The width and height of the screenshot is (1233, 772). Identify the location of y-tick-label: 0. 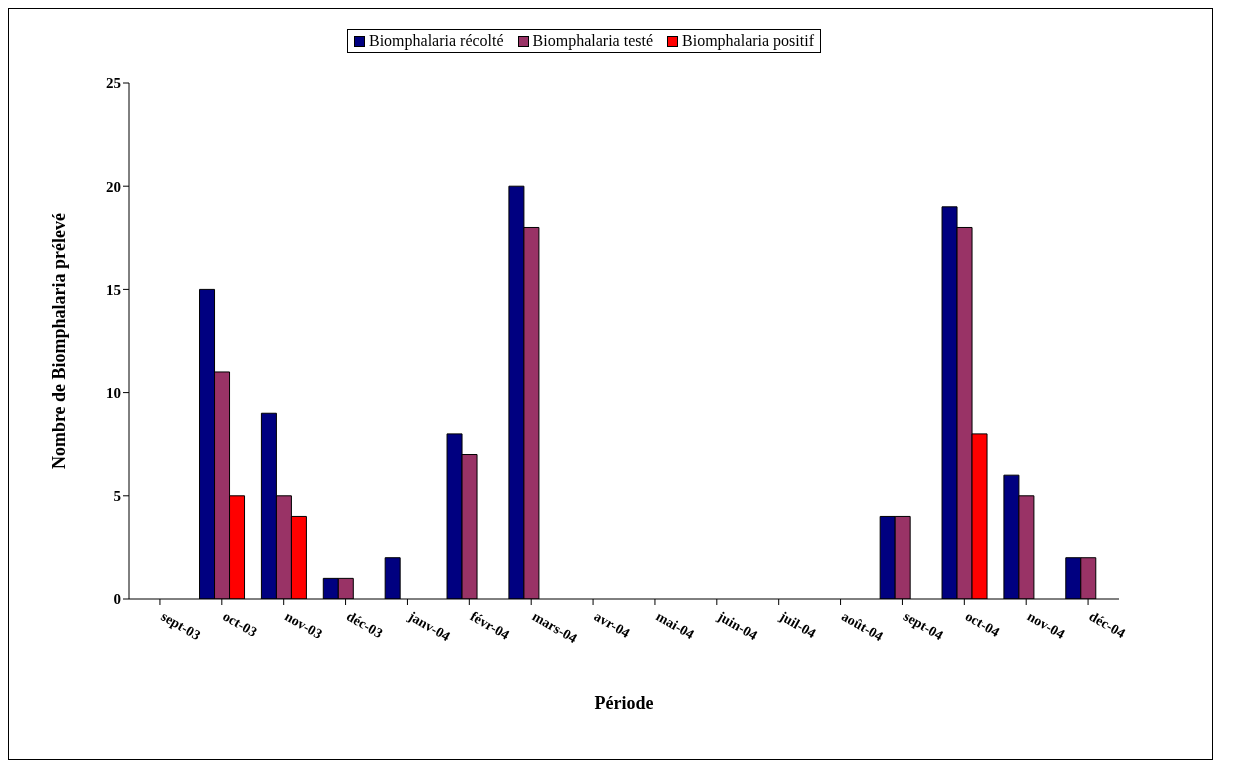
(117, 599).